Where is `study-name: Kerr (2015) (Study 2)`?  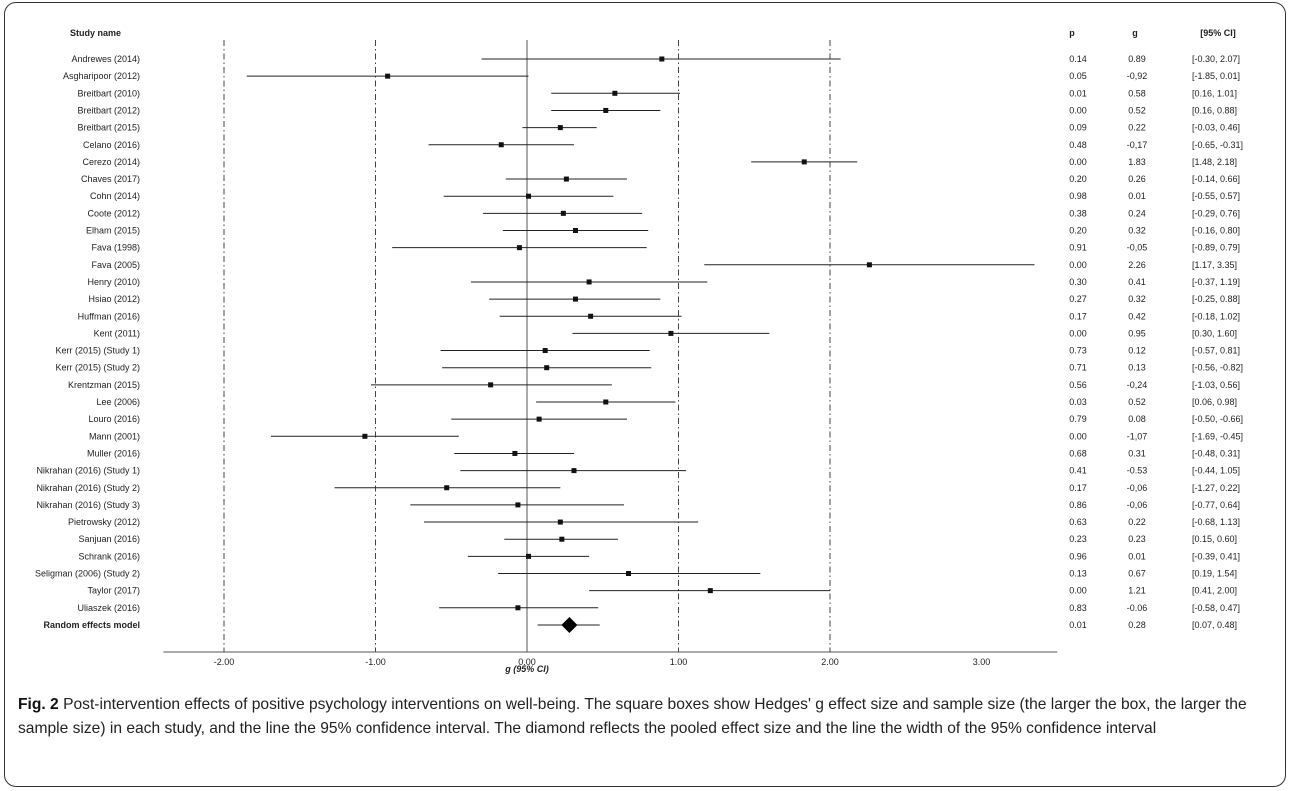
study-name: Kerr (2015) (Study 2) is located at coordinates (97, 368).